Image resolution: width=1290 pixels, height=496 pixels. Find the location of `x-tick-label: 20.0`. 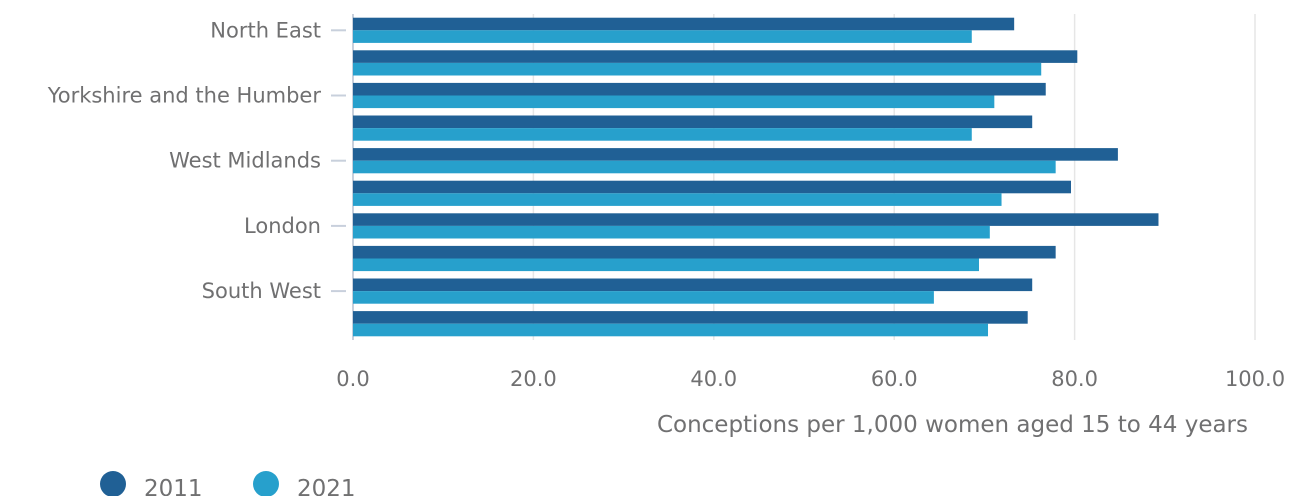

x-tick-label: 20.0 is located at coordinates (533, 379).